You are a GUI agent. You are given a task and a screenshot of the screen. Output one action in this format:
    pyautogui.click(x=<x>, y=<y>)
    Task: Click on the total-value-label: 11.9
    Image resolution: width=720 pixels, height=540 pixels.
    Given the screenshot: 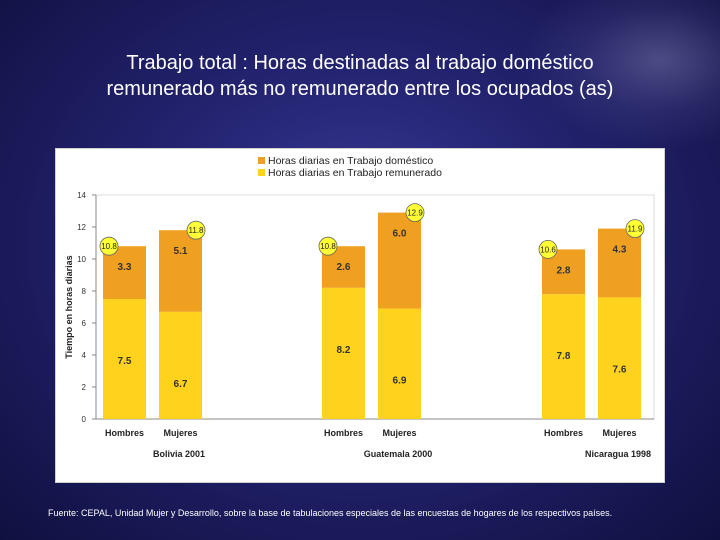 What is the action you would take?
    pyautogui.click(x=636, y=229)
    